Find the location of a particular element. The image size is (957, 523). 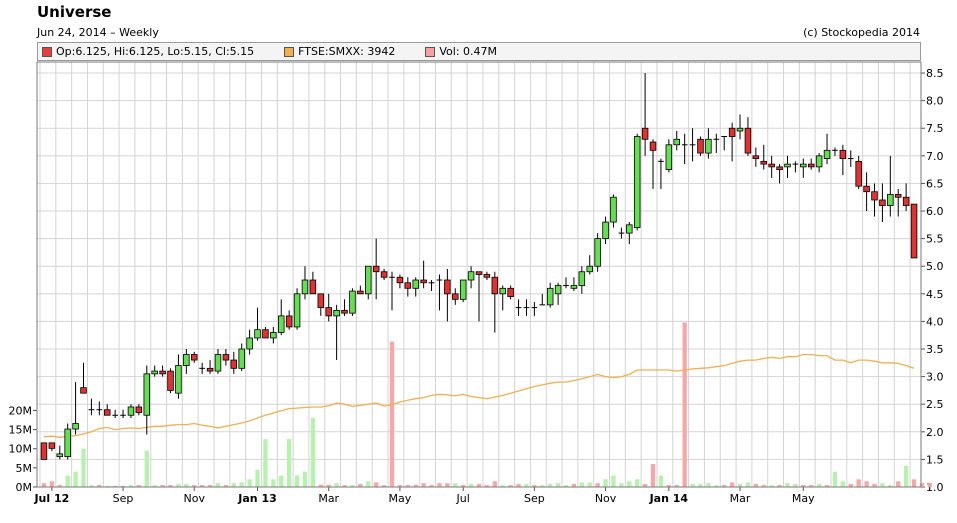

index-swatch-icon is located at coordinates (289, 51).